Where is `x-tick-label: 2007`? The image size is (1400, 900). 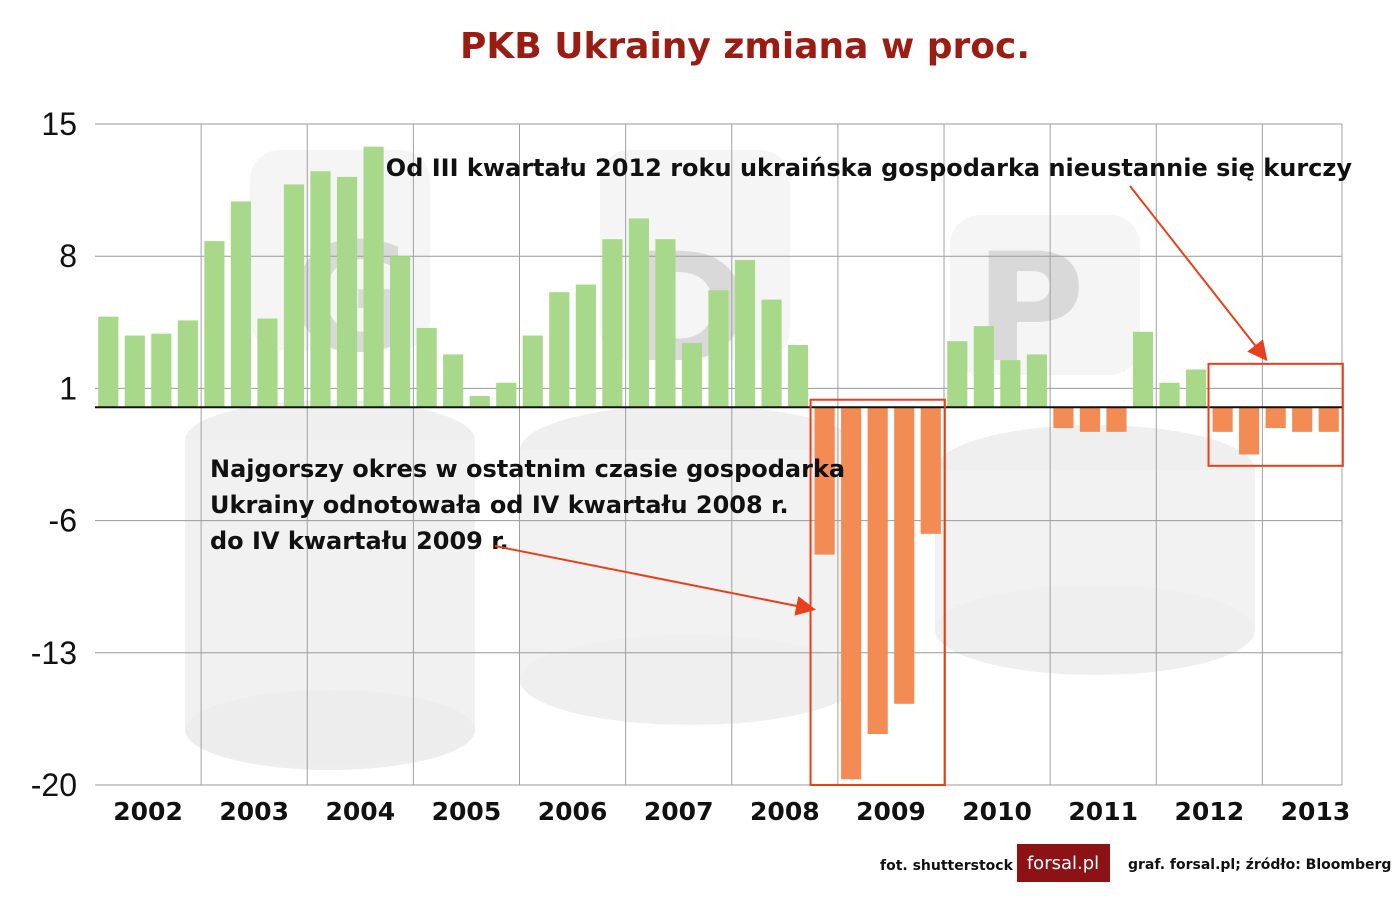 x-tick-label: 2007 is located at coordinates (679, 811).